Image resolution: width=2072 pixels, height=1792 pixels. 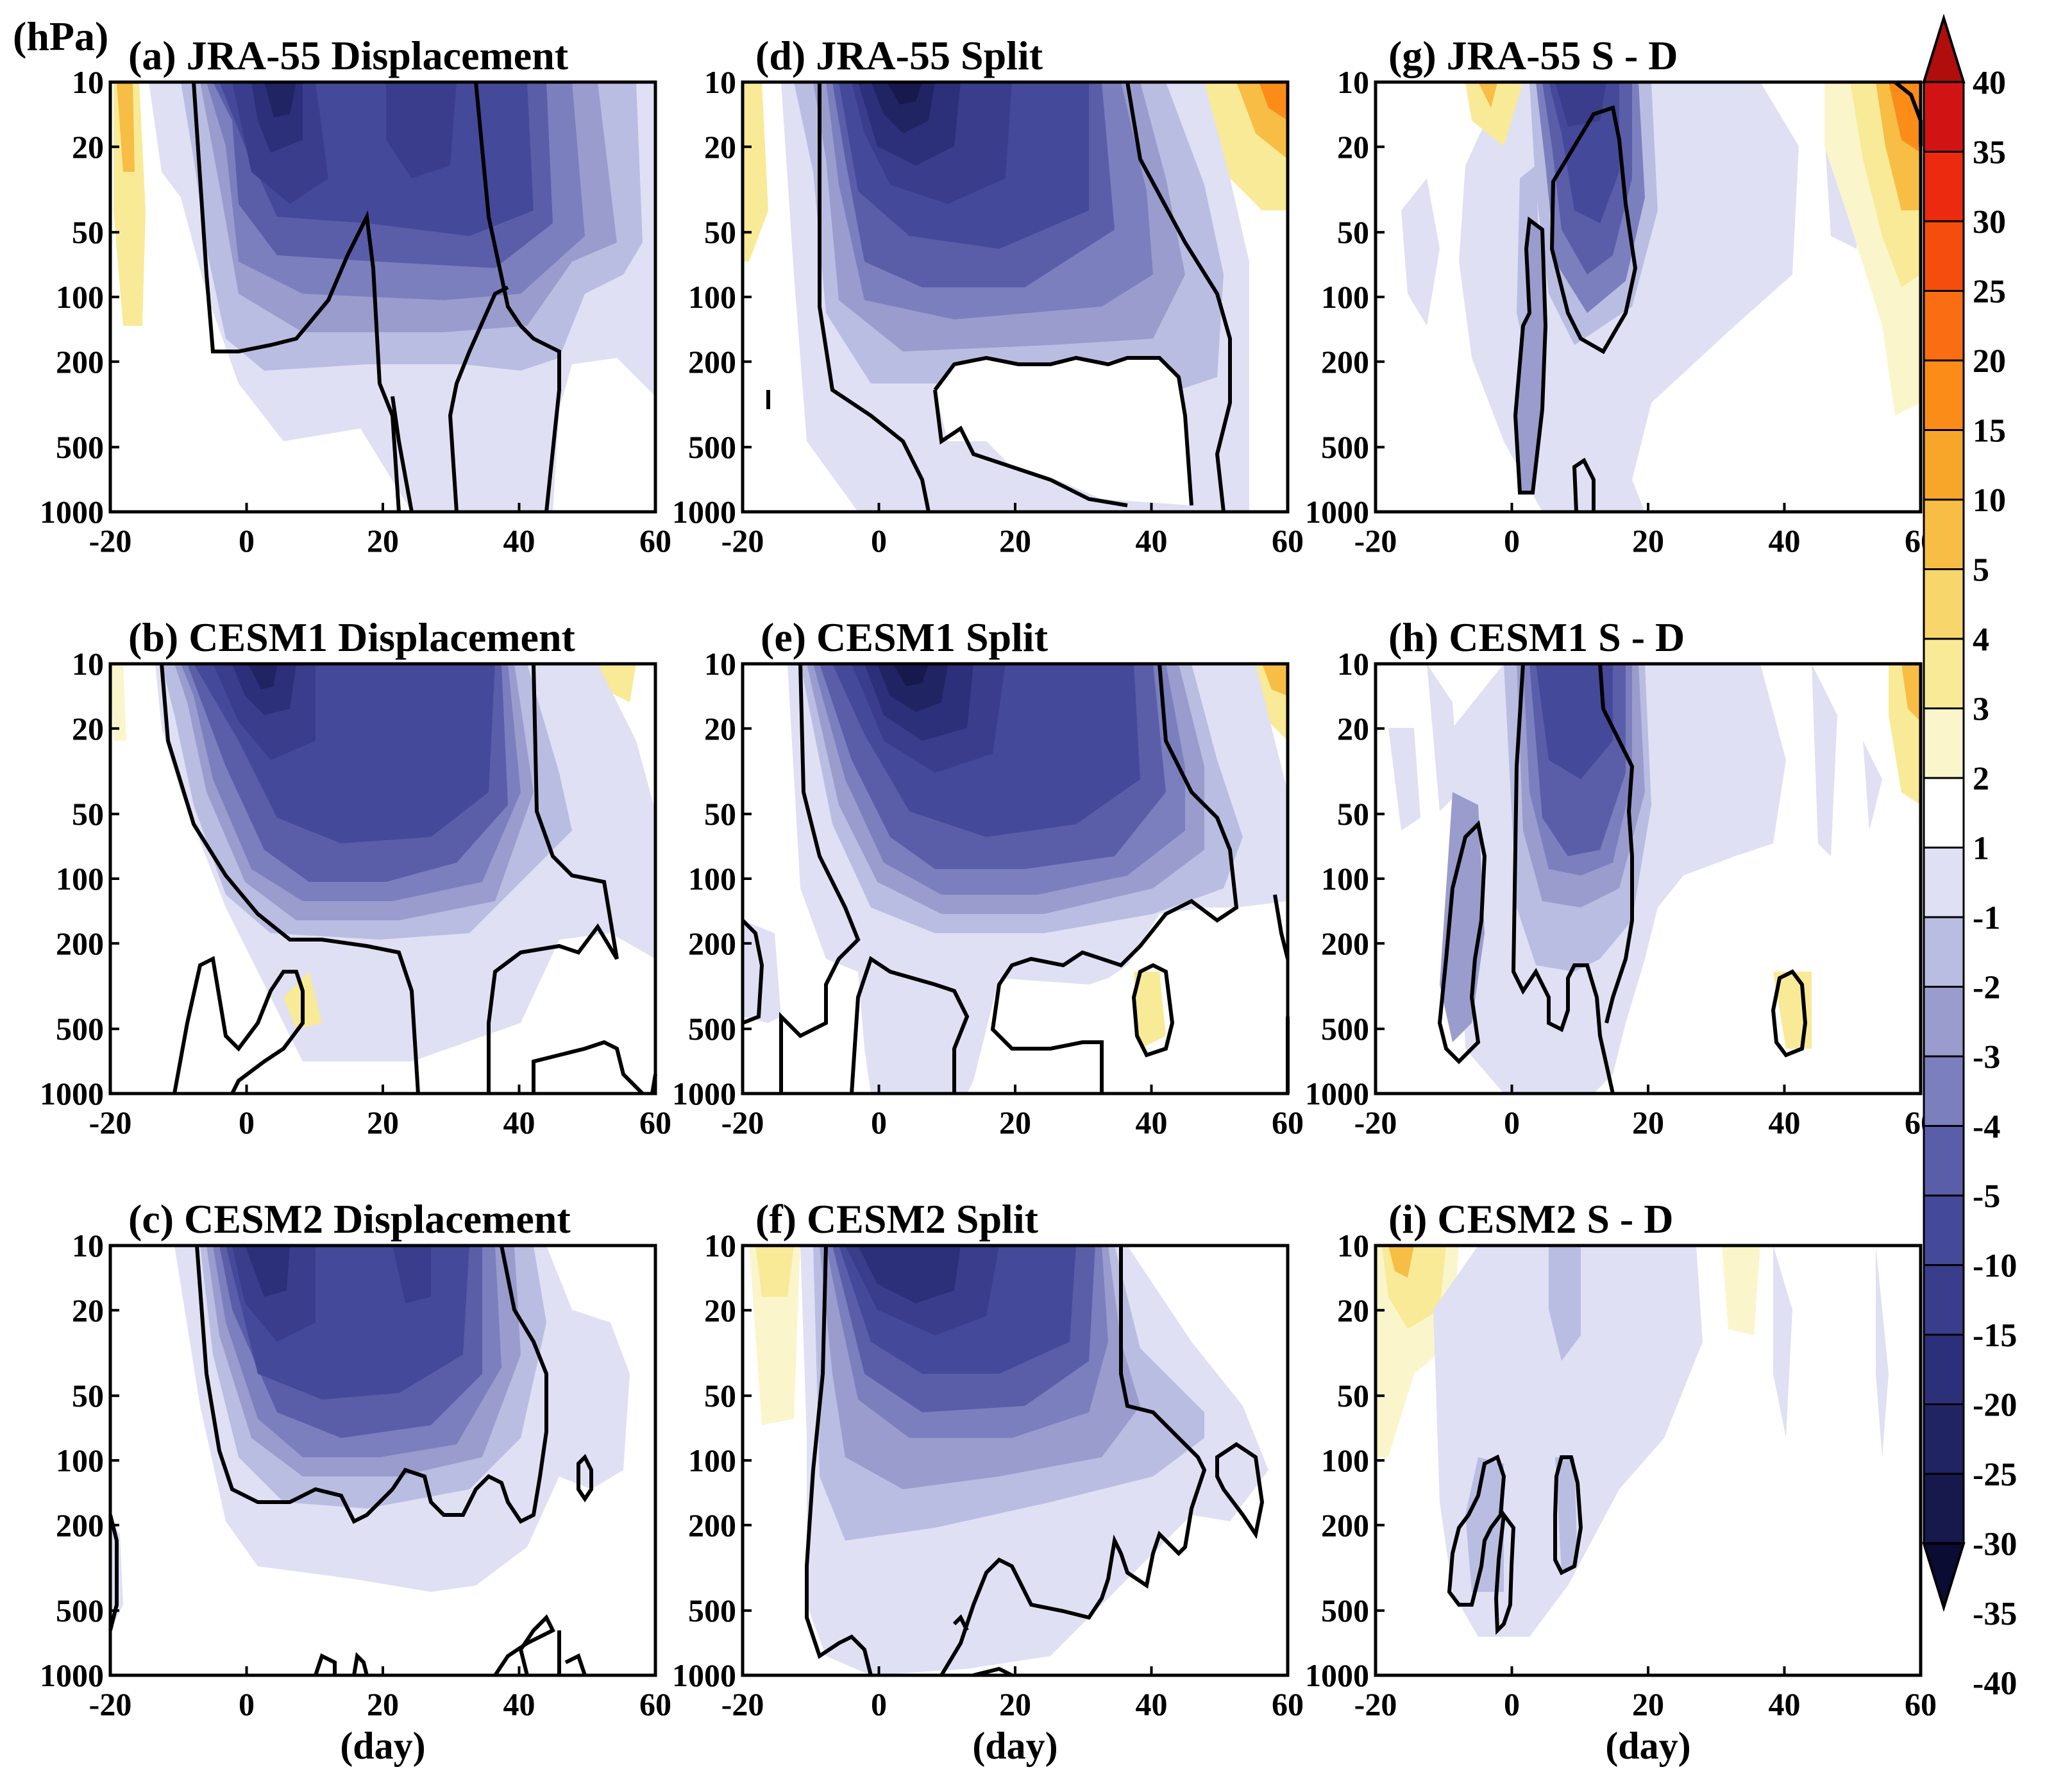 What do you see at coordinates (1536, 637) in the screenshot?
I see `panel-title: (h) CESM1 S - D` at bounding box center [1536, 637].